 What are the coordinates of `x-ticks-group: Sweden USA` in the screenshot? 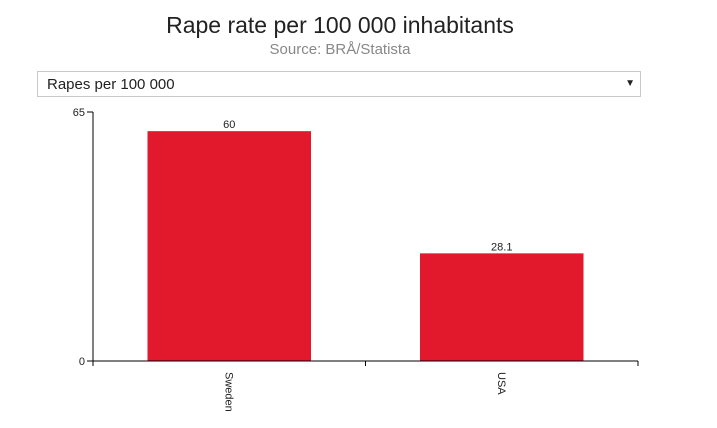 It's located at (365, 386).